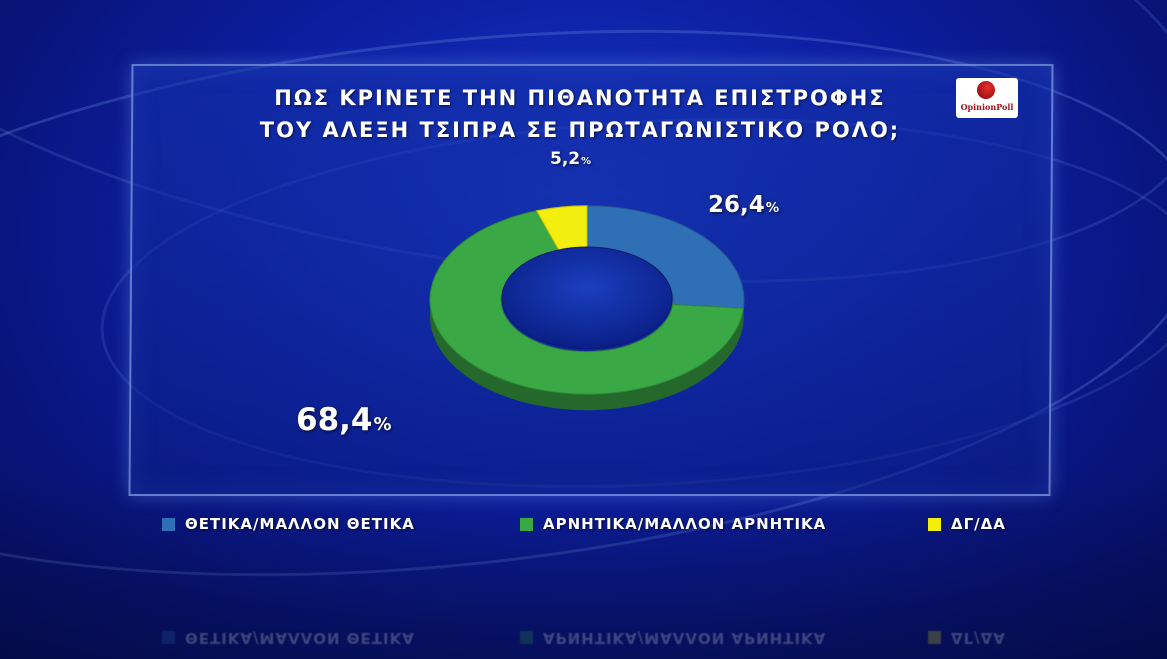 This screenshot has width=1167, height=659. I want to click on donut-hole, so click(587, 298).